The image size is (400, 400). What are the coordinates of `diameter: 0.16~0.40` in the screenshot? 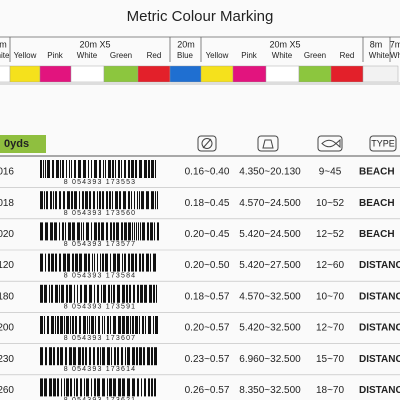 It's located at (207, 172).